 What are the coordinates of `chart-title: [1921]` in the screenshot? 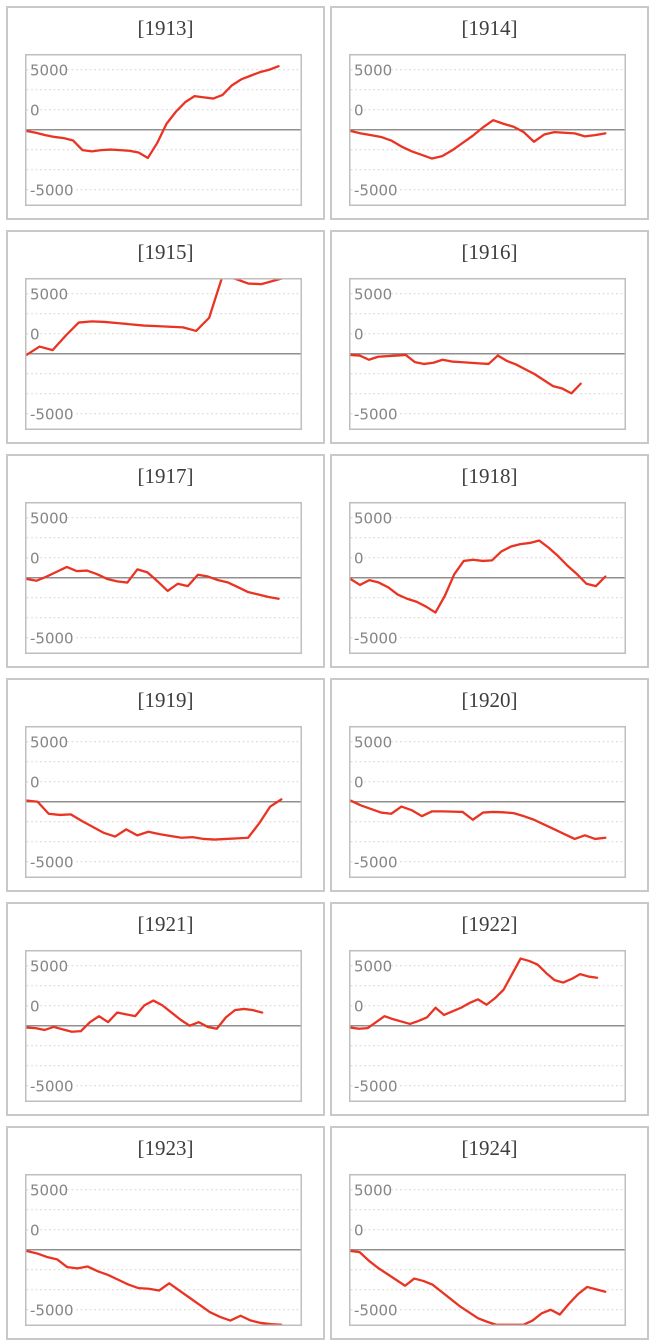 It's located at (165, 924).